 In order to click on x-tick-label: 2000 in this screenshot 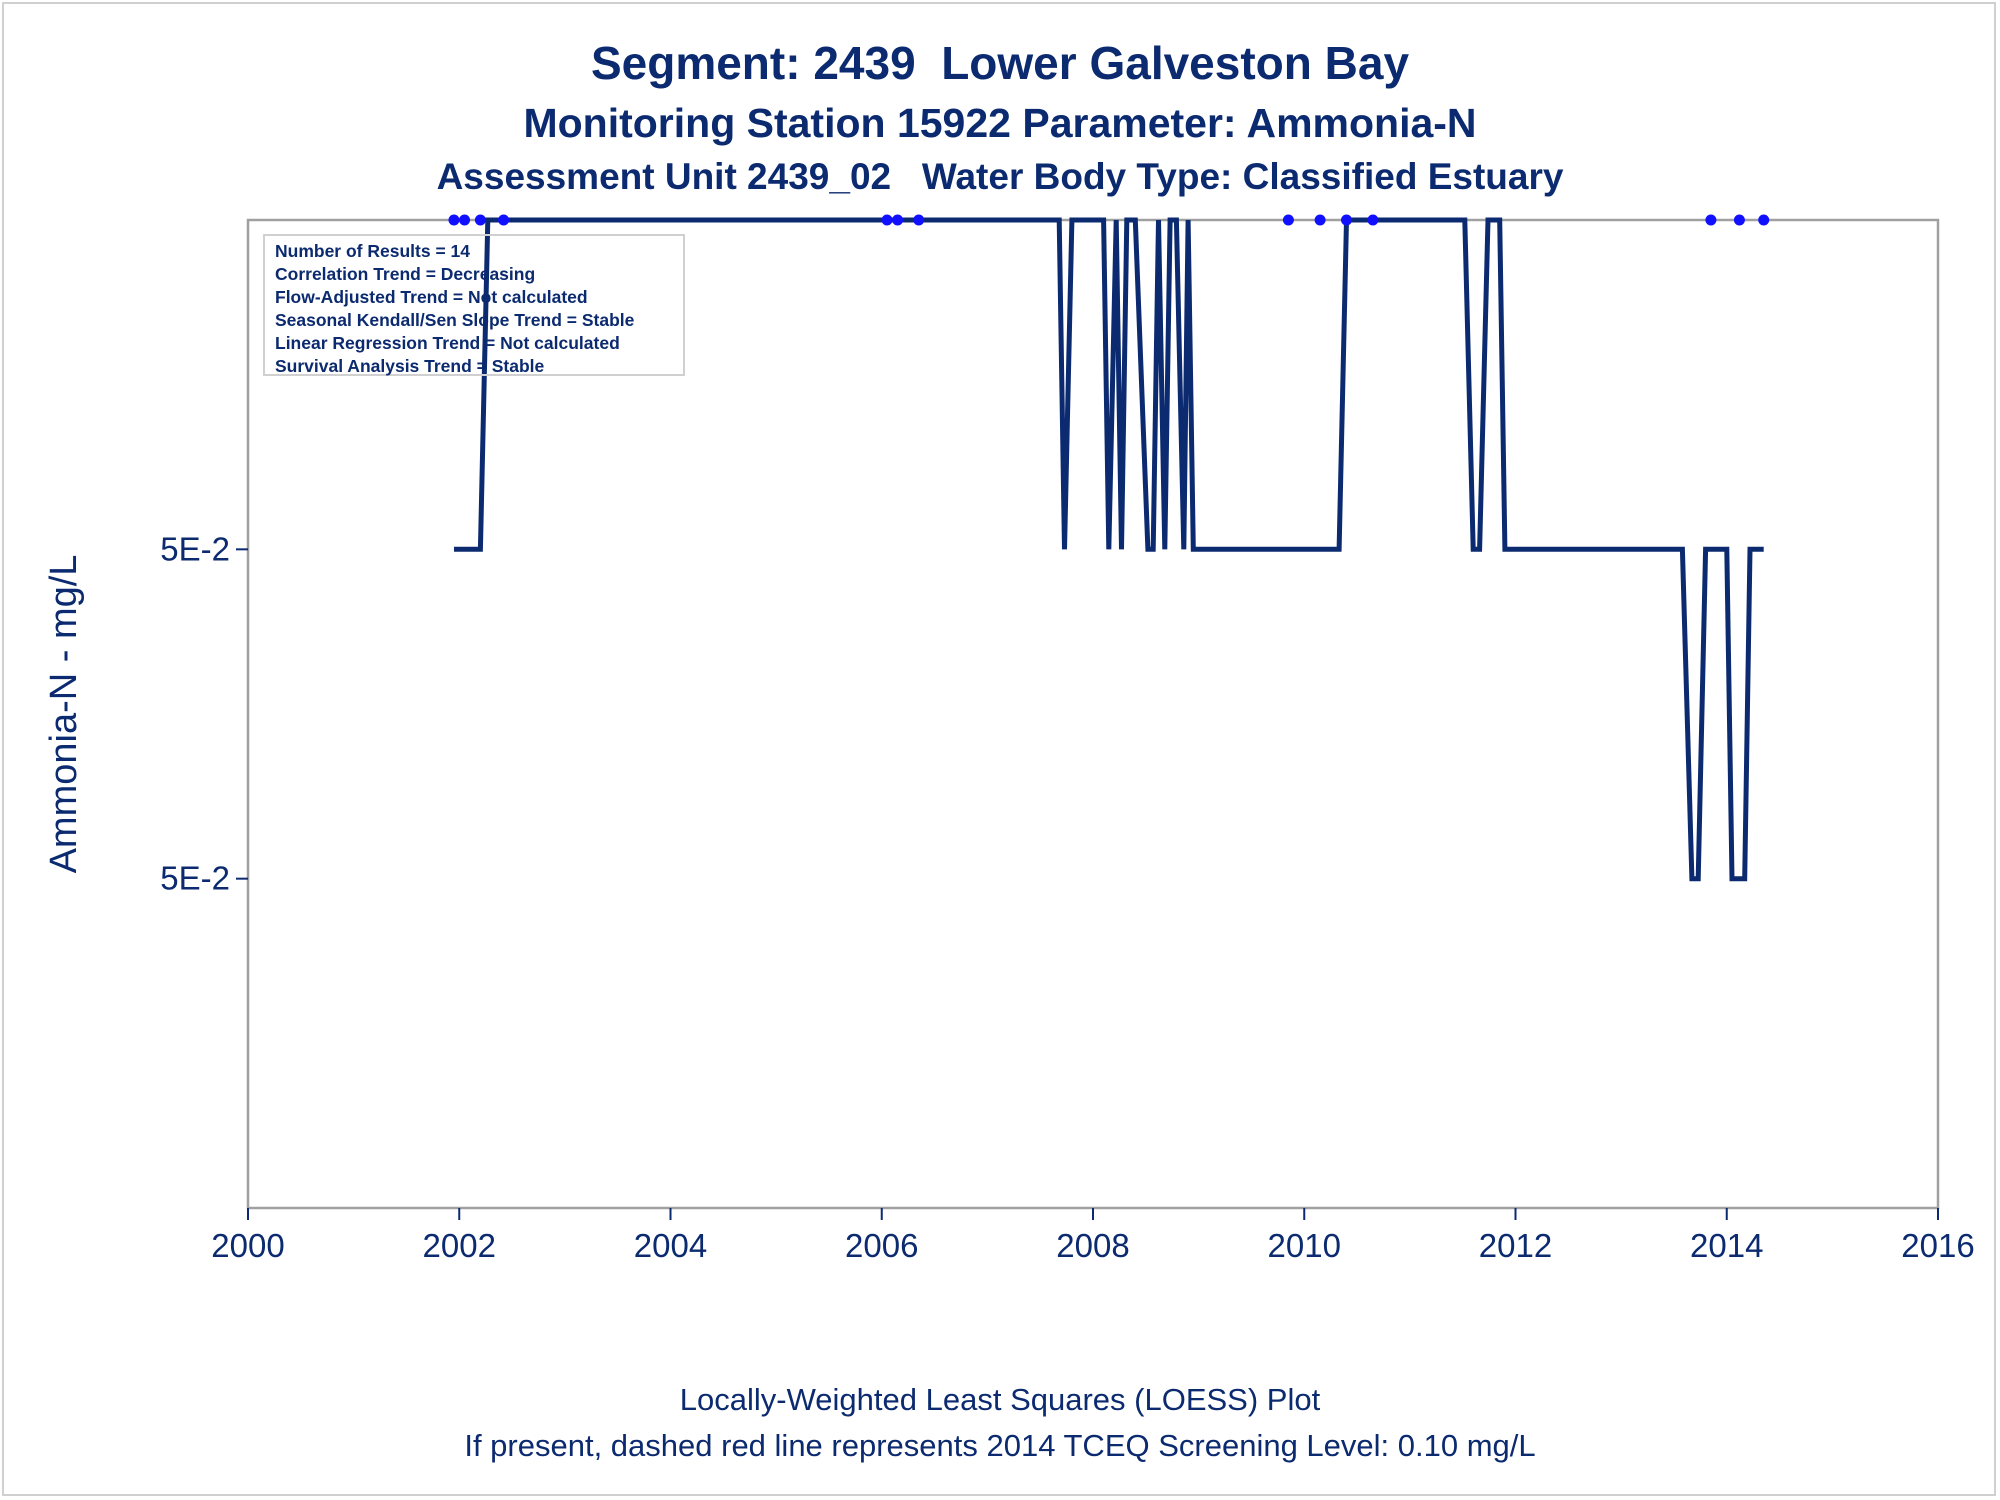, I will do `click(247, 1245)`.